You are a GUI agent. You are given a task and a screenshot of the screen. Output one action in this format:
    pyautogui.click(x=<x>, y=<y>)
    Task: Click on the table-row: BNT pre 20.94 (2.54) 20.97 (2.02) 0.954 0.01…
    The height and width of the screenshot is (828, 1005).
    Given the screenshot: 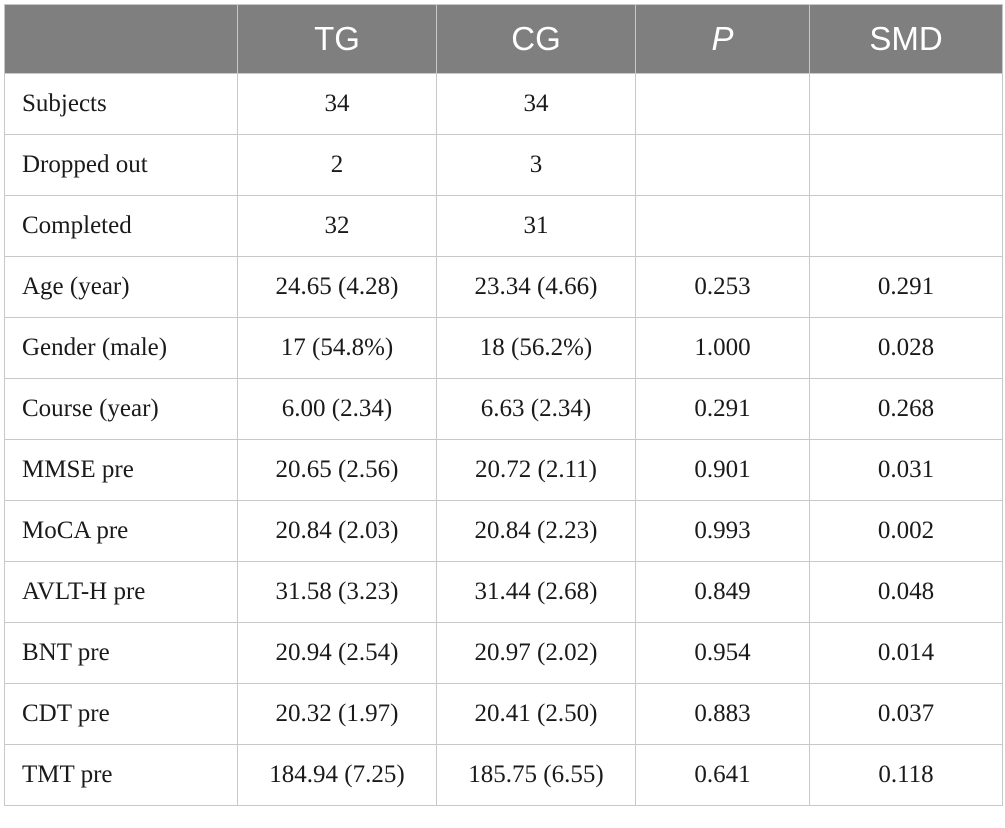 What is the action you would take?
    pyautogui.click(x=503, y=653)
    